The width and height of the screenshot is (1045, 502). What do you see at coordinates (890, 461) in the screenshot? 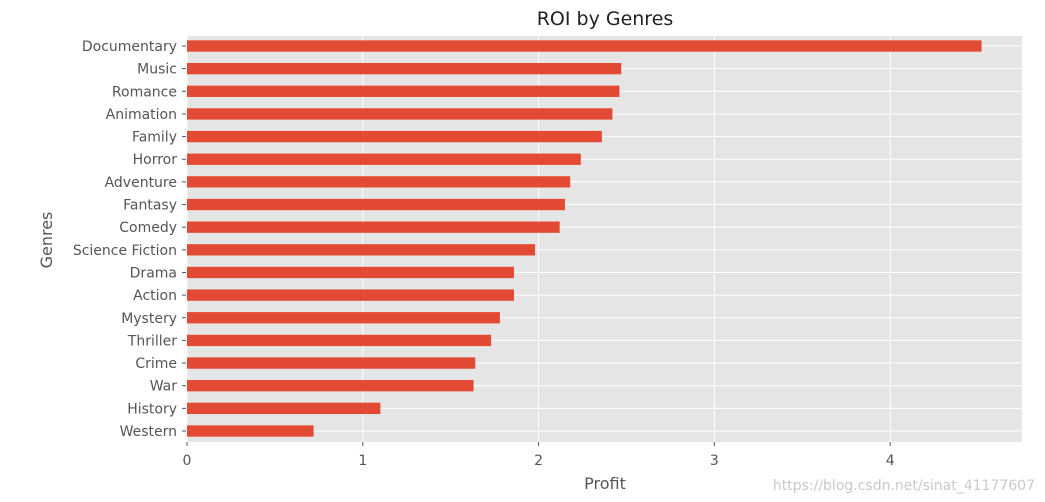
I see `x-tick-label: 4` at bounding box center [890, 461].